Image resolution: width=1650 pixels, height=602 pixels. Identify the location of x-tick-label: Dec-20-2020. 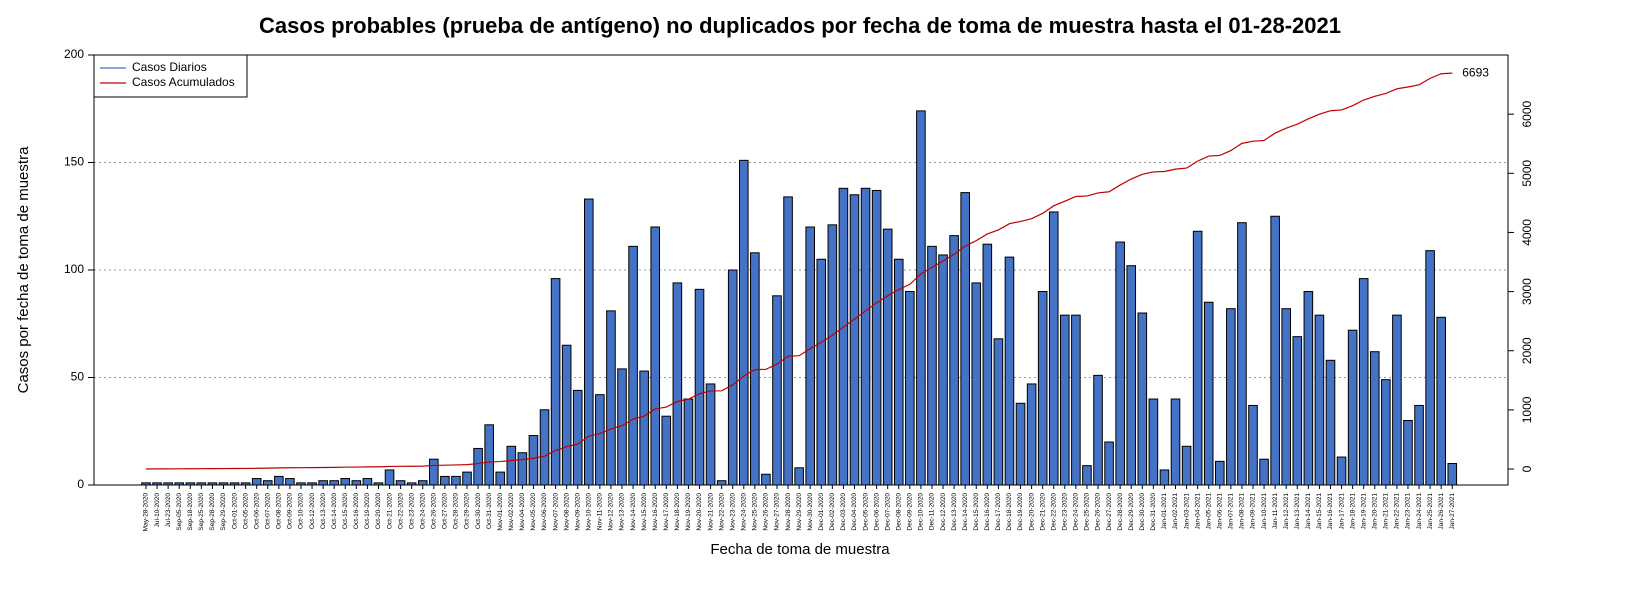
(1031, 512).